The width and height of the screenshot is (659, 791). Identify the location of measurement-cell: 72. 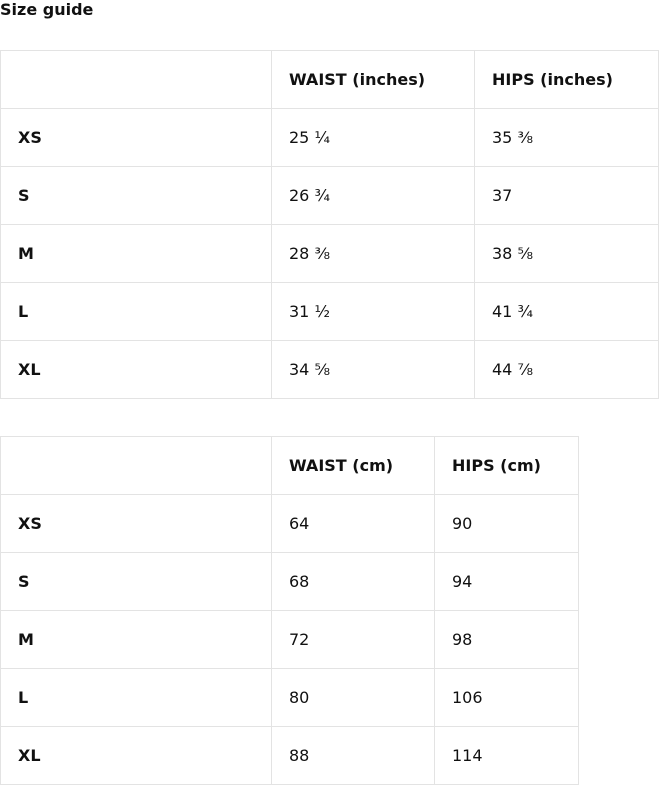
(353, 639).